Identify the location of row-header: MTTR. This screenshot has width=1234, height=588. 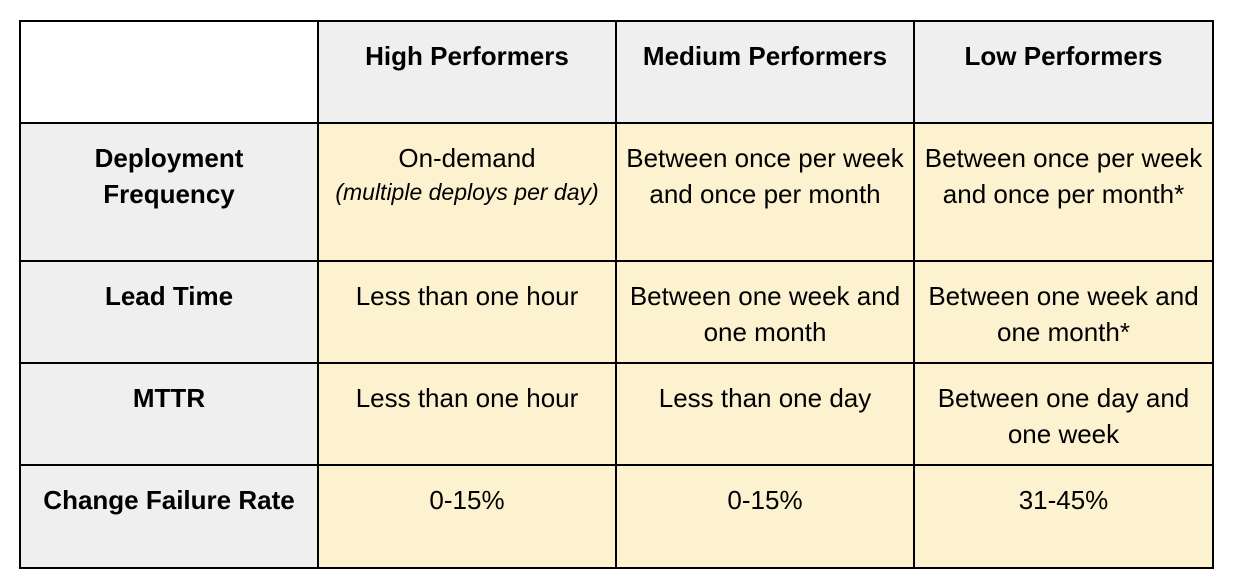
(169, 414).